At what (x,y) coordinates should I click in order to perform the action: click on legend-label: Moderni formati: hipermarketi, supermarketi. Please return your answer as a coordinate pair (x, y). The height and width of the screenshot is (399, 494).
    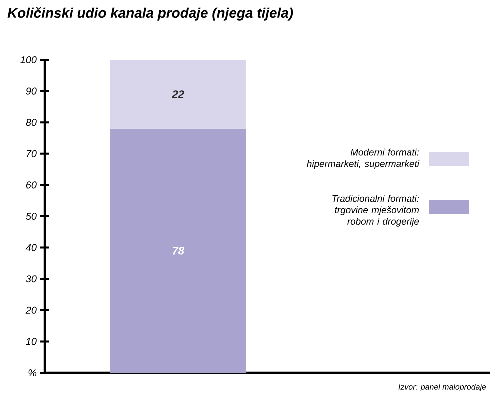
    Looking at the image, I should click on (363, 159).